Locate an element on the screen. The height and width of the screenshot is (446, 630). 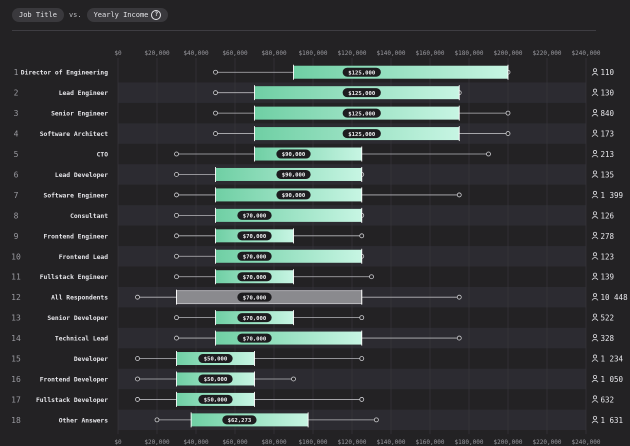
row-label: Director of Engineering is located at coordinates (64, 73).